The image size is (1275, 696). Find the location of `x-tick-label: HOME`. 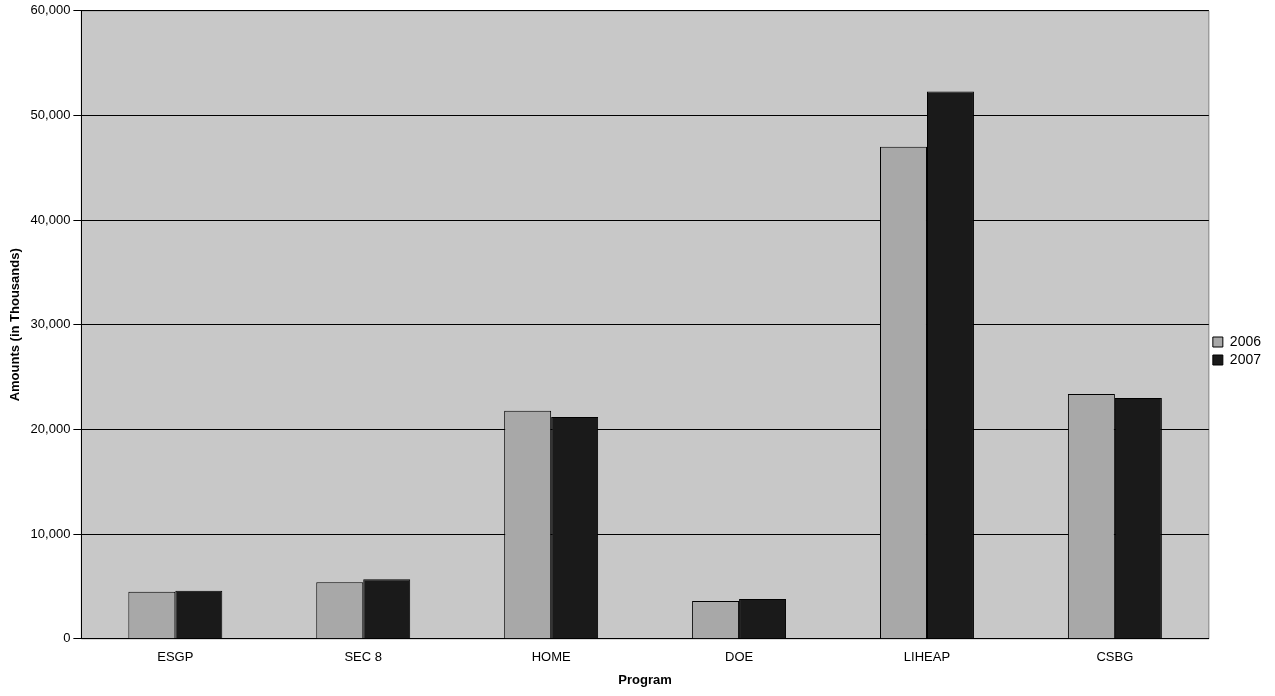

x-tick-label: HOME is located at coordinates (551, 657).